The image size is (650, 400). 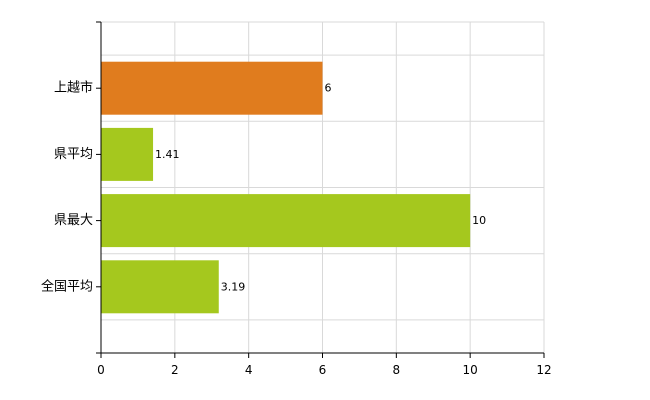 What do you see at coordinates (543, 370) in the screenshot?
I see `x-tick-label-6: 12` at bounding box center [543, 370].